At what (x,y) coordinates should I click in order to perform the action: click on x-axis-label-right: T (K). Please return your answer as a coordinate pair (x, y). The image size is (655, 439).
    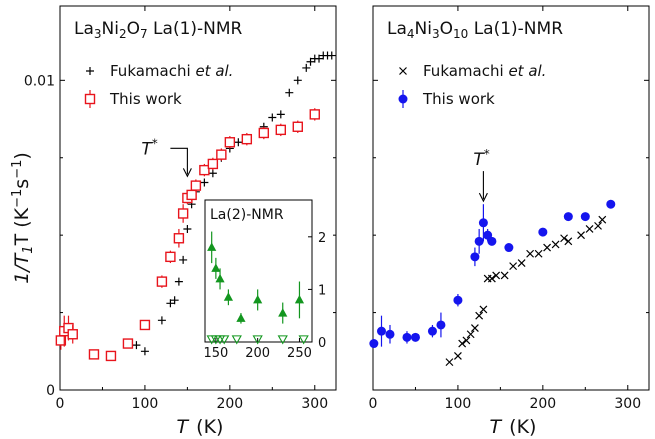
    Looking at the image, I should click on (513, 427).